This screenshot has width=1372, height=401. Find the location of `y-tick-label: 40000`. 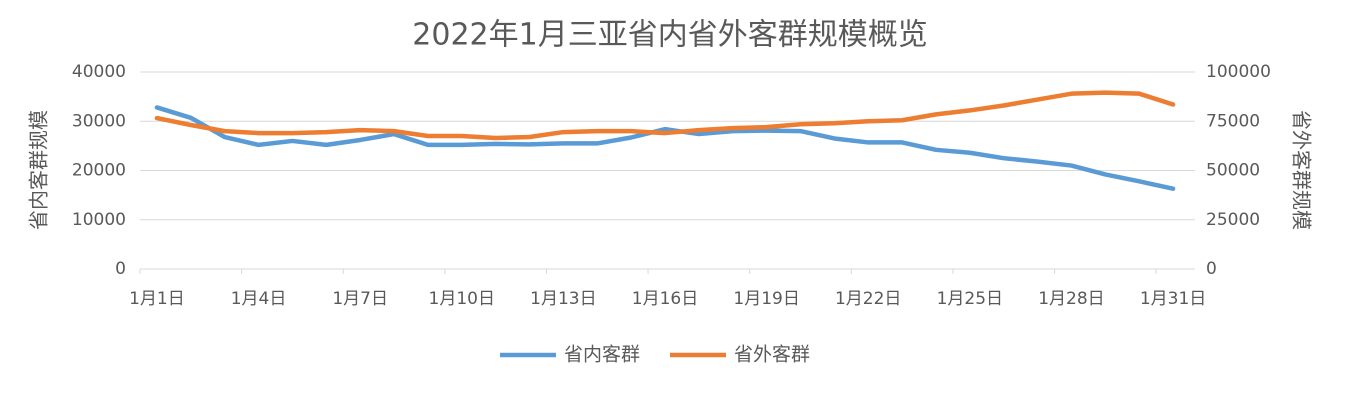

y-tick-label: 40000 is located at coordinates (99, 72).